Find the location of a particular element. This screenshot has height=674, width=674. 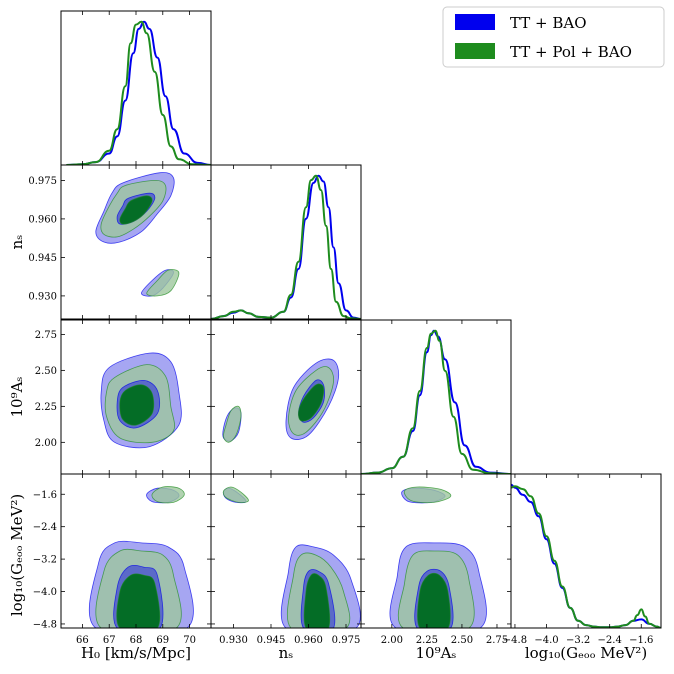

x-tick-label-Geff-2: −3.2 is located at coordinates (578, 640).